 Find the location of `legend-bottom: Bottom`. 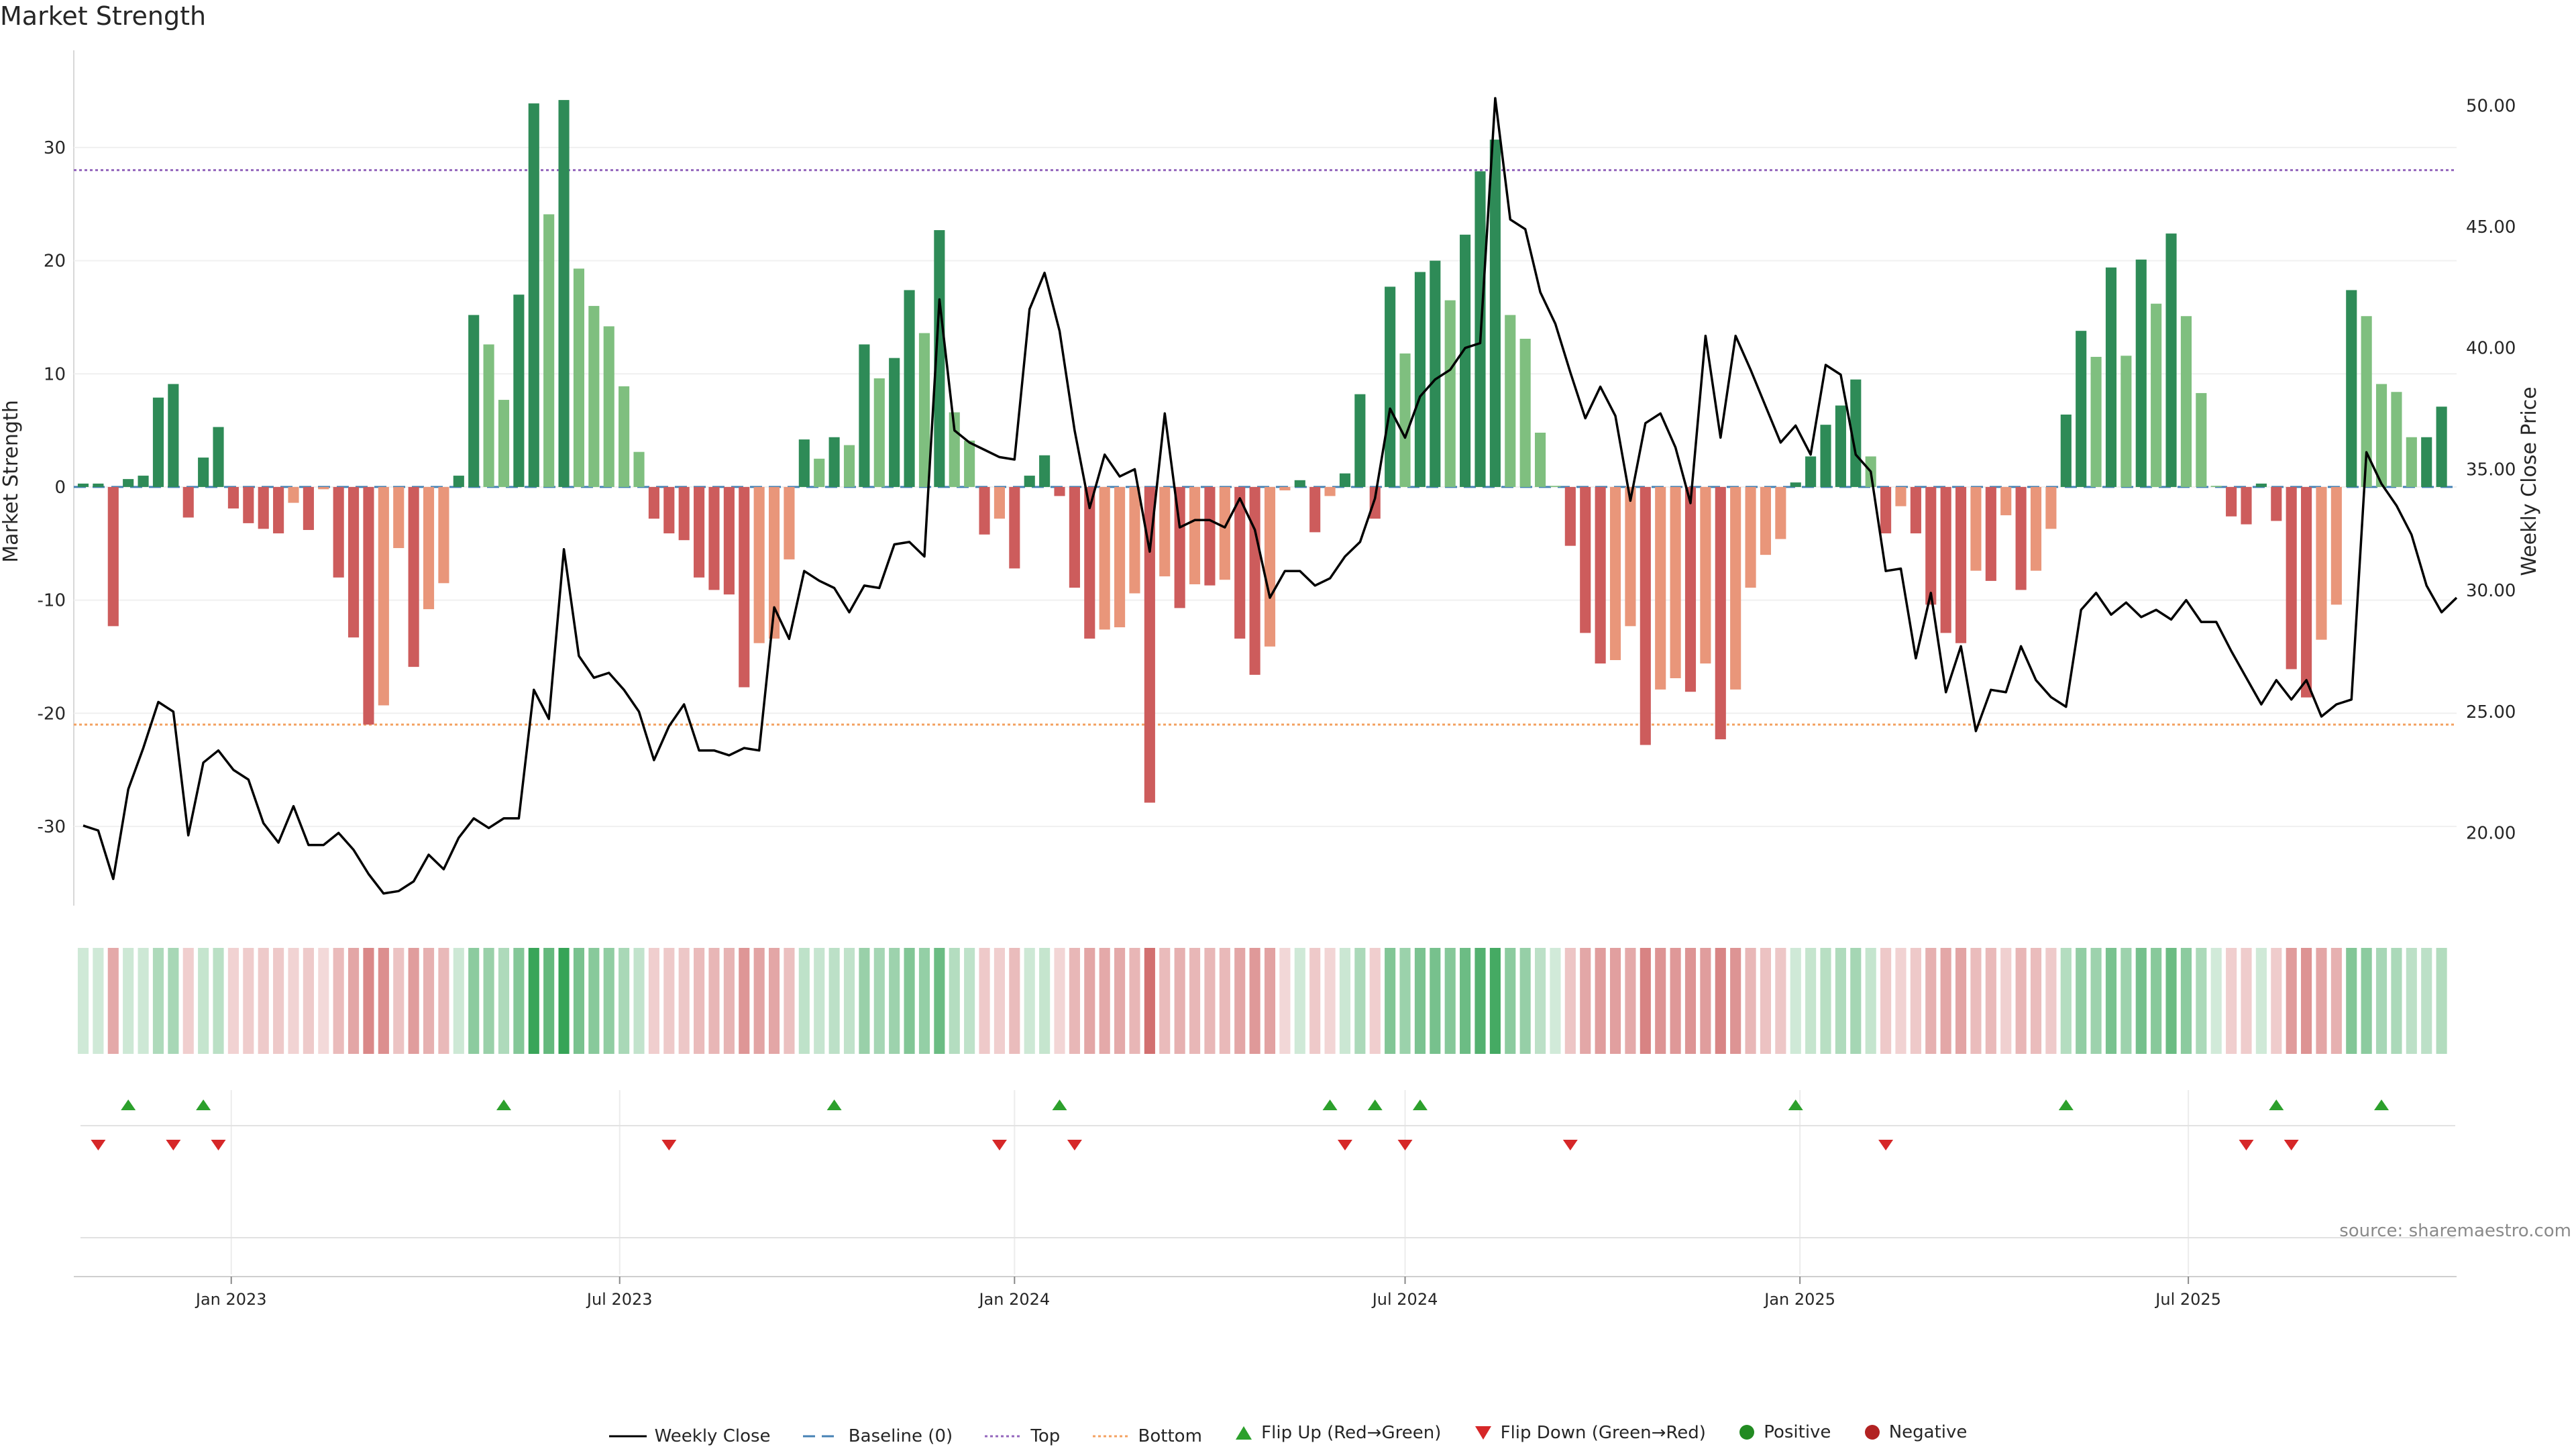

legend-bottom: Bottom is located at coordinates (1147, 1436).